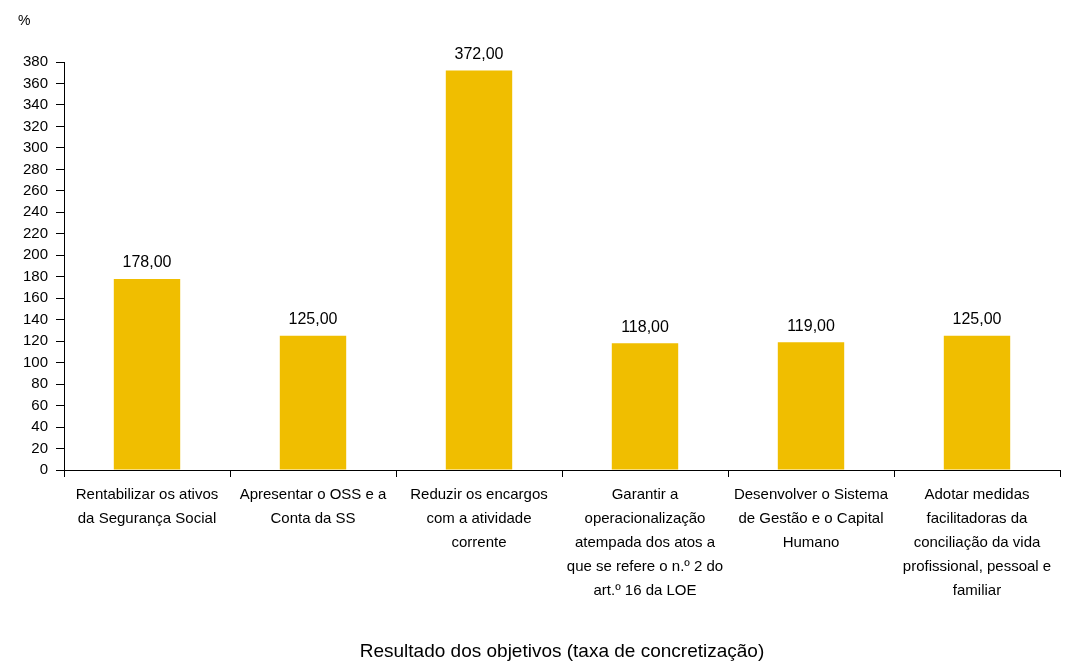  What do you see at coordinates (39, 447) in the screenshot?
I see `y-tick-label: 20` at bounding box center [39, 447].